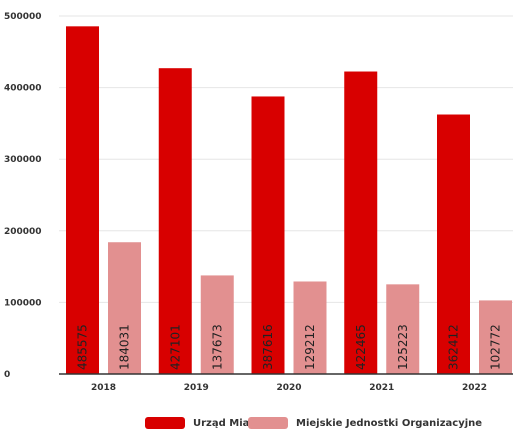 The image size is (513, 433). I want to click on bar-miejskie-jednostki-2018, so click(124, 308).